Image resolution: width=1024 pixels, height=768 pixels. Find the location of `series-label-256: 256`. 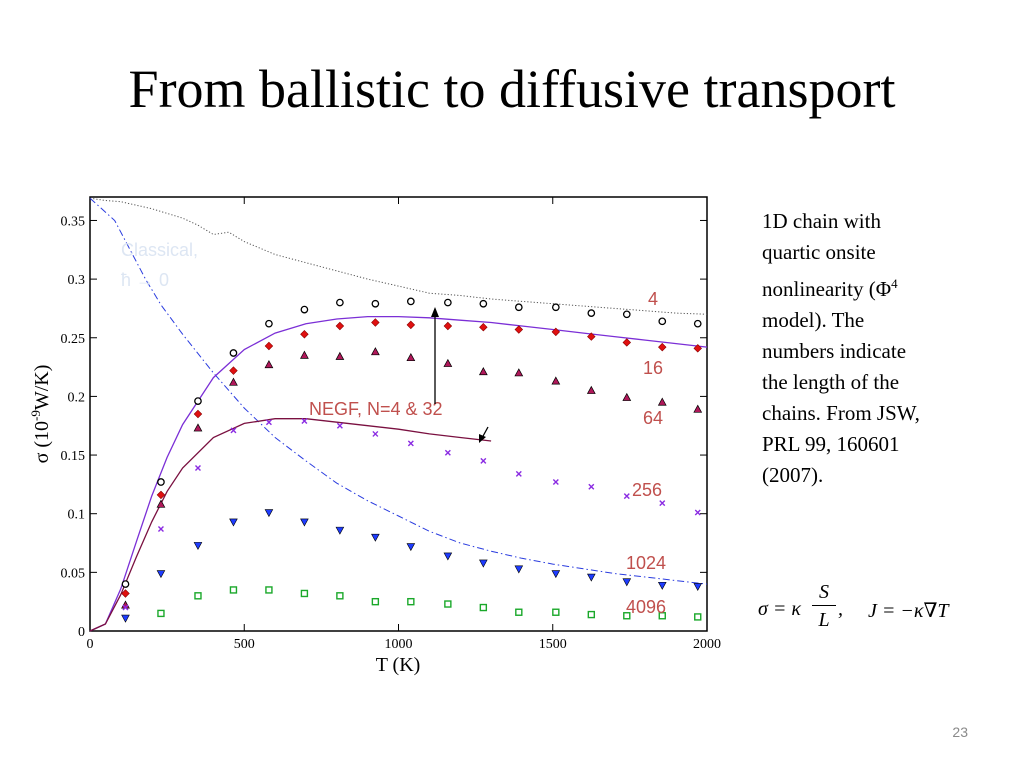

series-label-256: 256 is located at coordinates (647, 490).